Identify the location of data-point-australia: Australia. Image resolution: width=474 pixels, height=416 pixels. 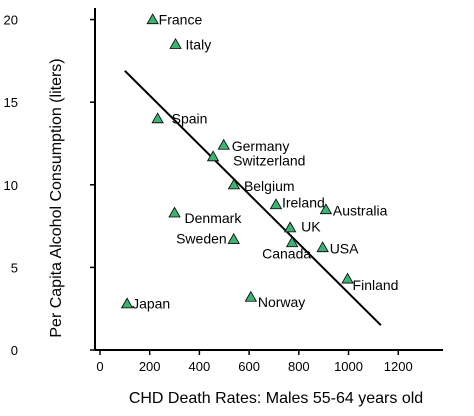
(353, 211).